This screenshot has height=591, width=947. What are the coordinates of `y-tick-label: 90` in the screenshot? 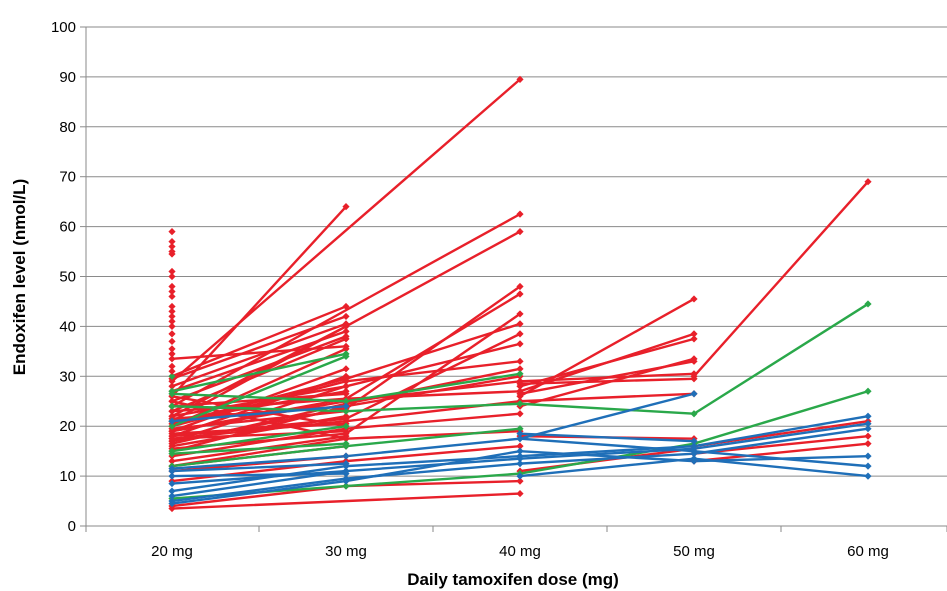 It's located at (67, 77).